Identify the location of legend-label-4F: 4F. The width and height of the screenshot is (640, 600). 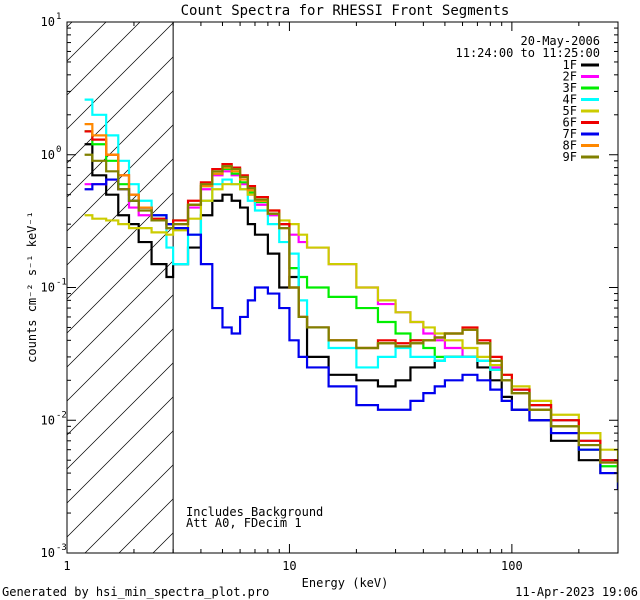
(570, 100).